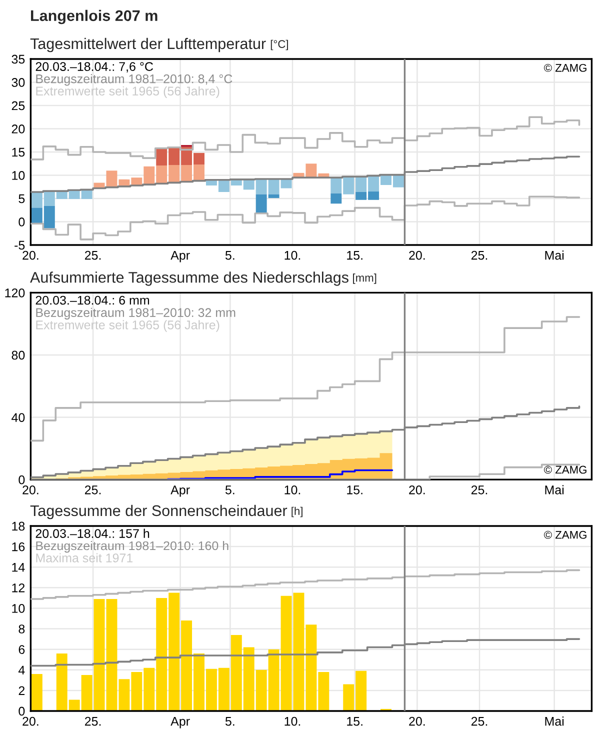 This screenshot has height=729, width=596. What do you see at coordinates (21, 629) in the screenshot?
I see `y-tick-label: 8` at bounding box center [21, 629].